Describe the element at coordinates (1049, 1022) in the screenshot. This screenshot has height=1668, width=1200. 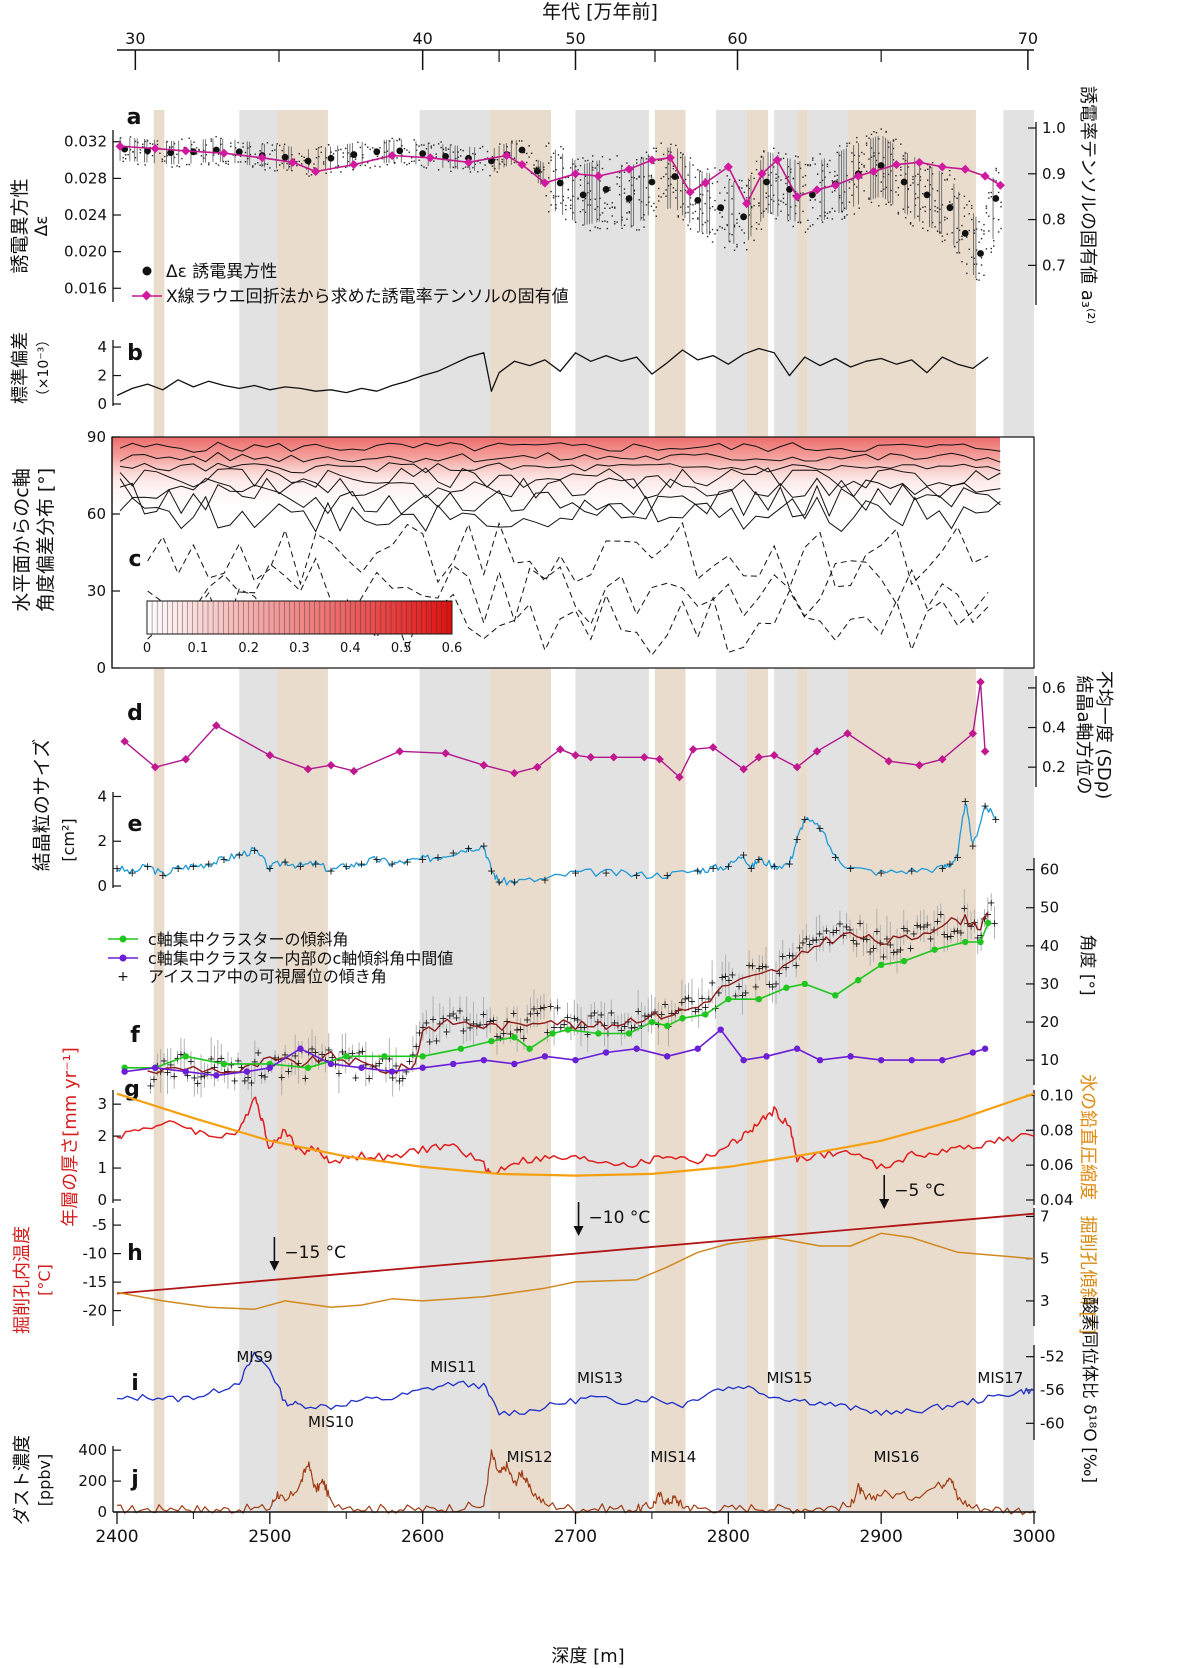
I see `f-right-axis-tick-label: 20` at that location.